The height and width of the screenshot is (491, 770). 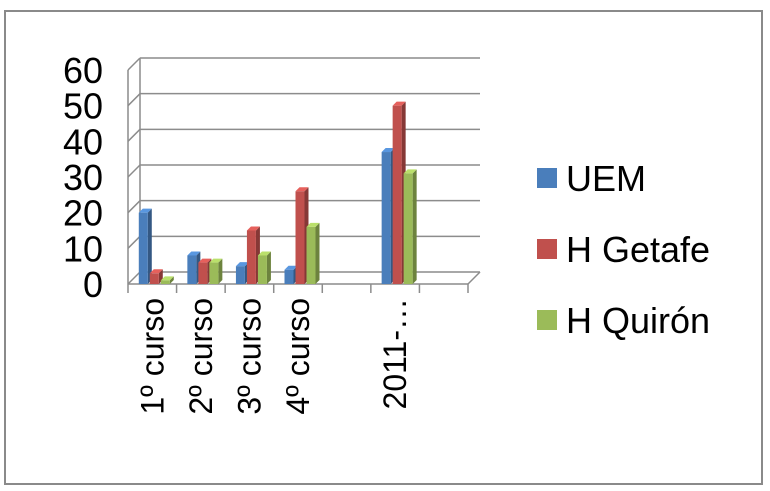 What do you see at coordinates (201, 356) in the screenshot?
I see `x-tick-label: 2º curso` at bounding box center [201, 356].